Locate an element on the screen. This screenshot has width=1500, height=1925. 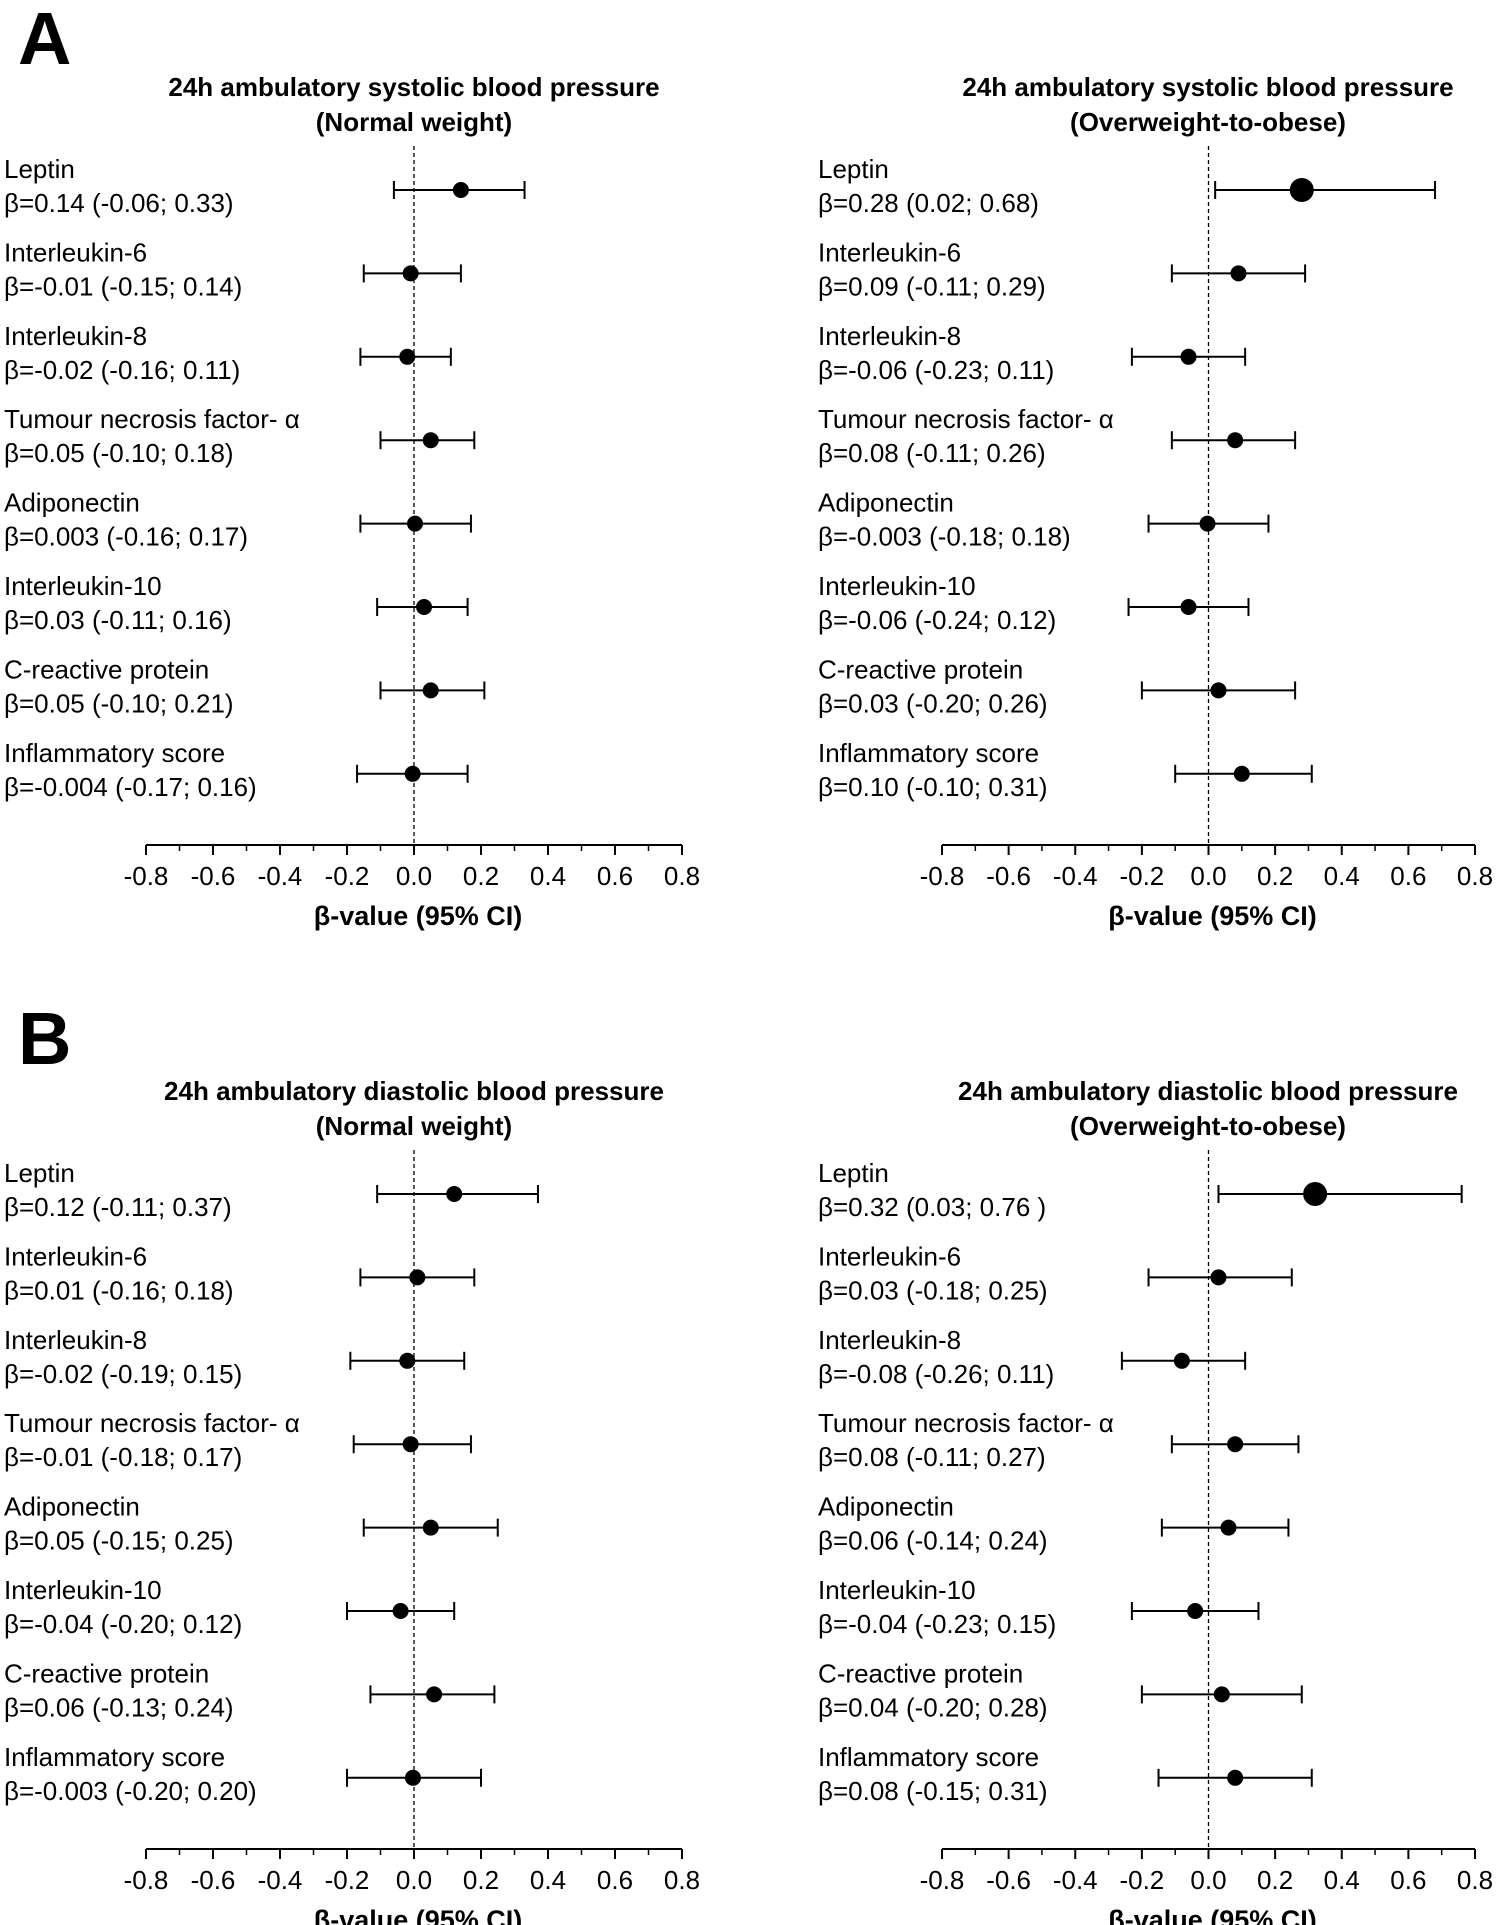
row-statistic: β=0.05 (-0.10; 0.18) is located at coordinates (119, 453).